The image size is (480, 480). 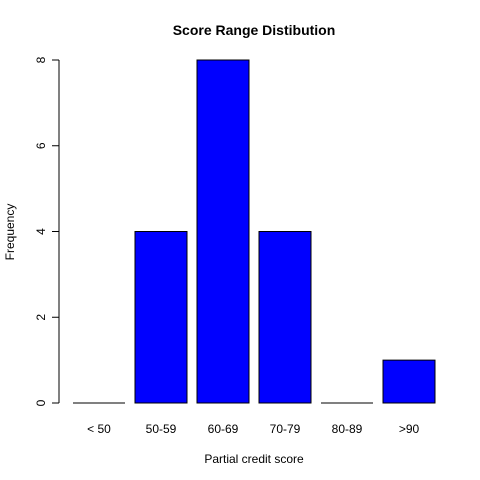 I want to click on x-tick-labels: < 50 50-59 60-69 70-79 80-89 >90, so click(x=253, y=429).